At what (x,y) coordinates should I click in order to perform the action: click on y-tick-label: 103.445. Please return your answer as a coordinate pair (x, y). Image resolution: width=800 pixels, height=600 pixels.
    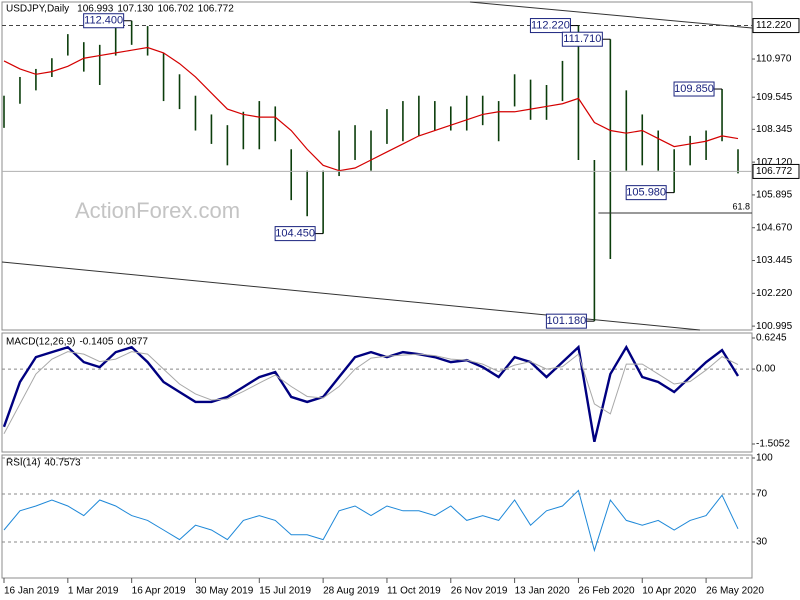
    Looking at the image, I should click on (774, 260).